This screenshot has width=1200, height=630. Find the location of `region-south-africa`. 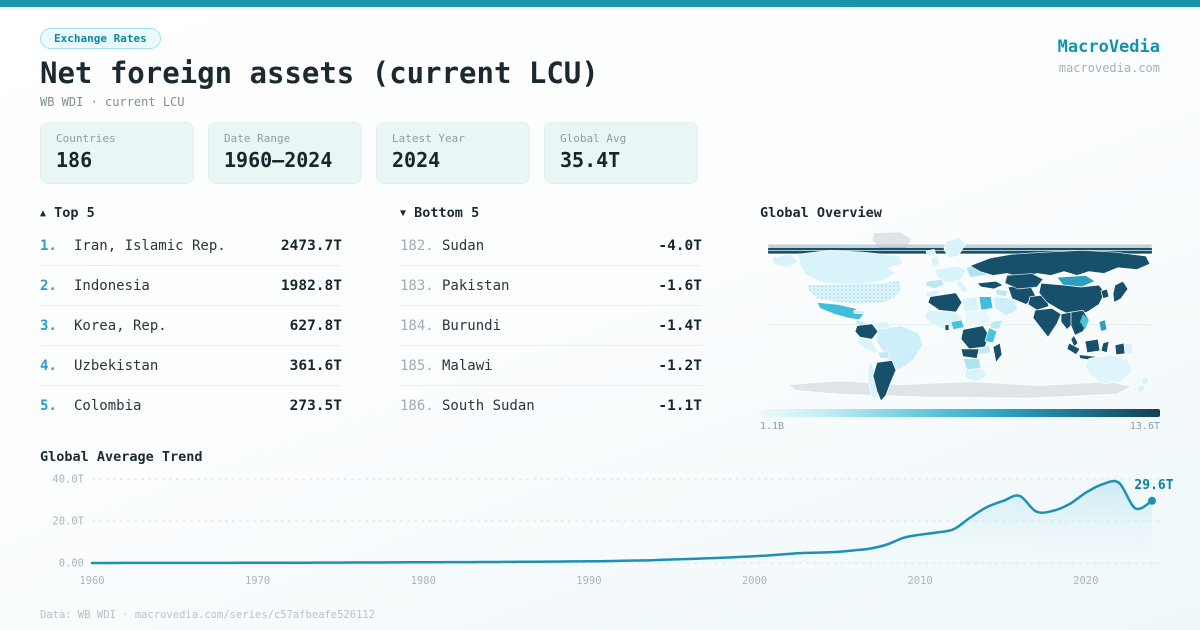

region-south-africa is located at coordinates (976, 375).